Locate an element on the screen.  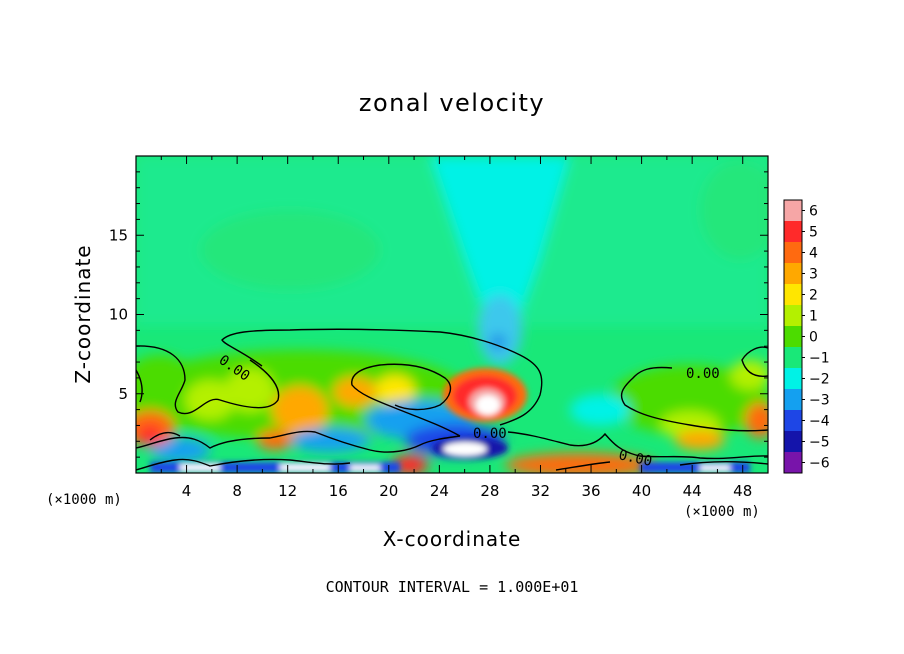
x-unit-right: (×1000 m) is located at coordinates (722, 512).